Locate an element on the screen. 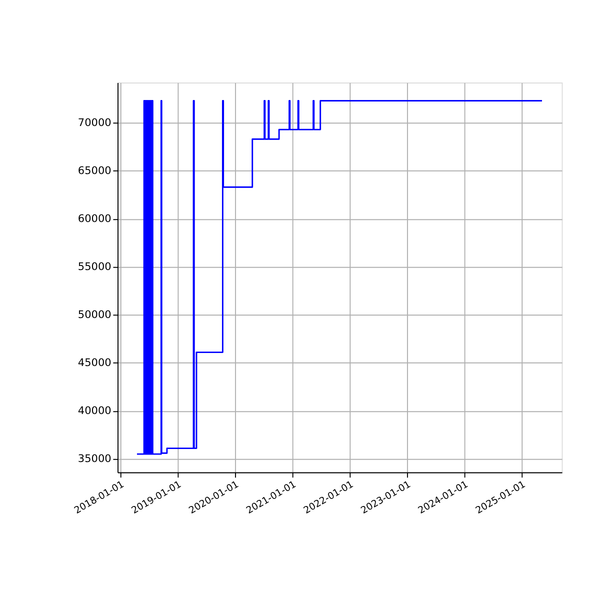 Image resolution: width=600 pixels, height=600 pixels. y-tick-label: 70000 is located at coordinates (95, 123).